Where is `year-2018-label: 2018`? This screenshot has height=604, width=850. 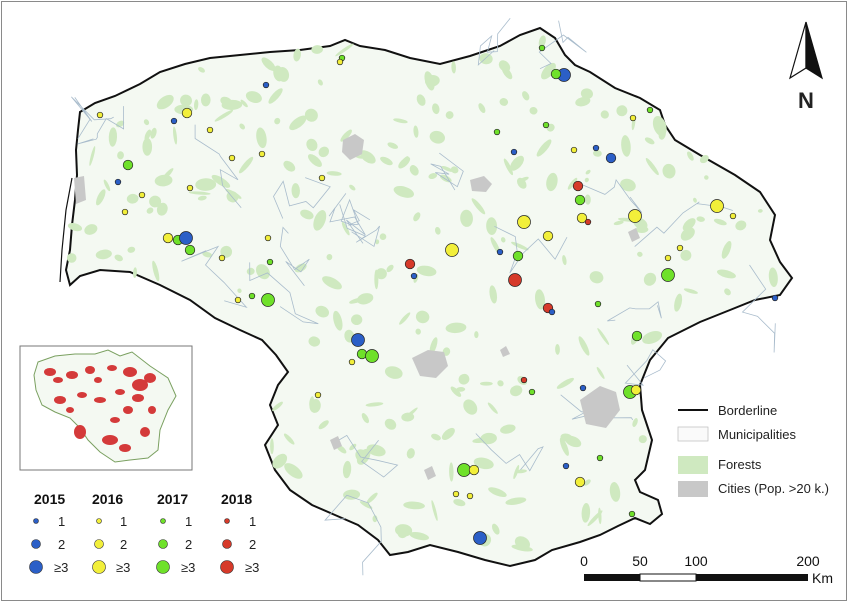 year-2018-label: 2018 is located at coordinates (236, 499).